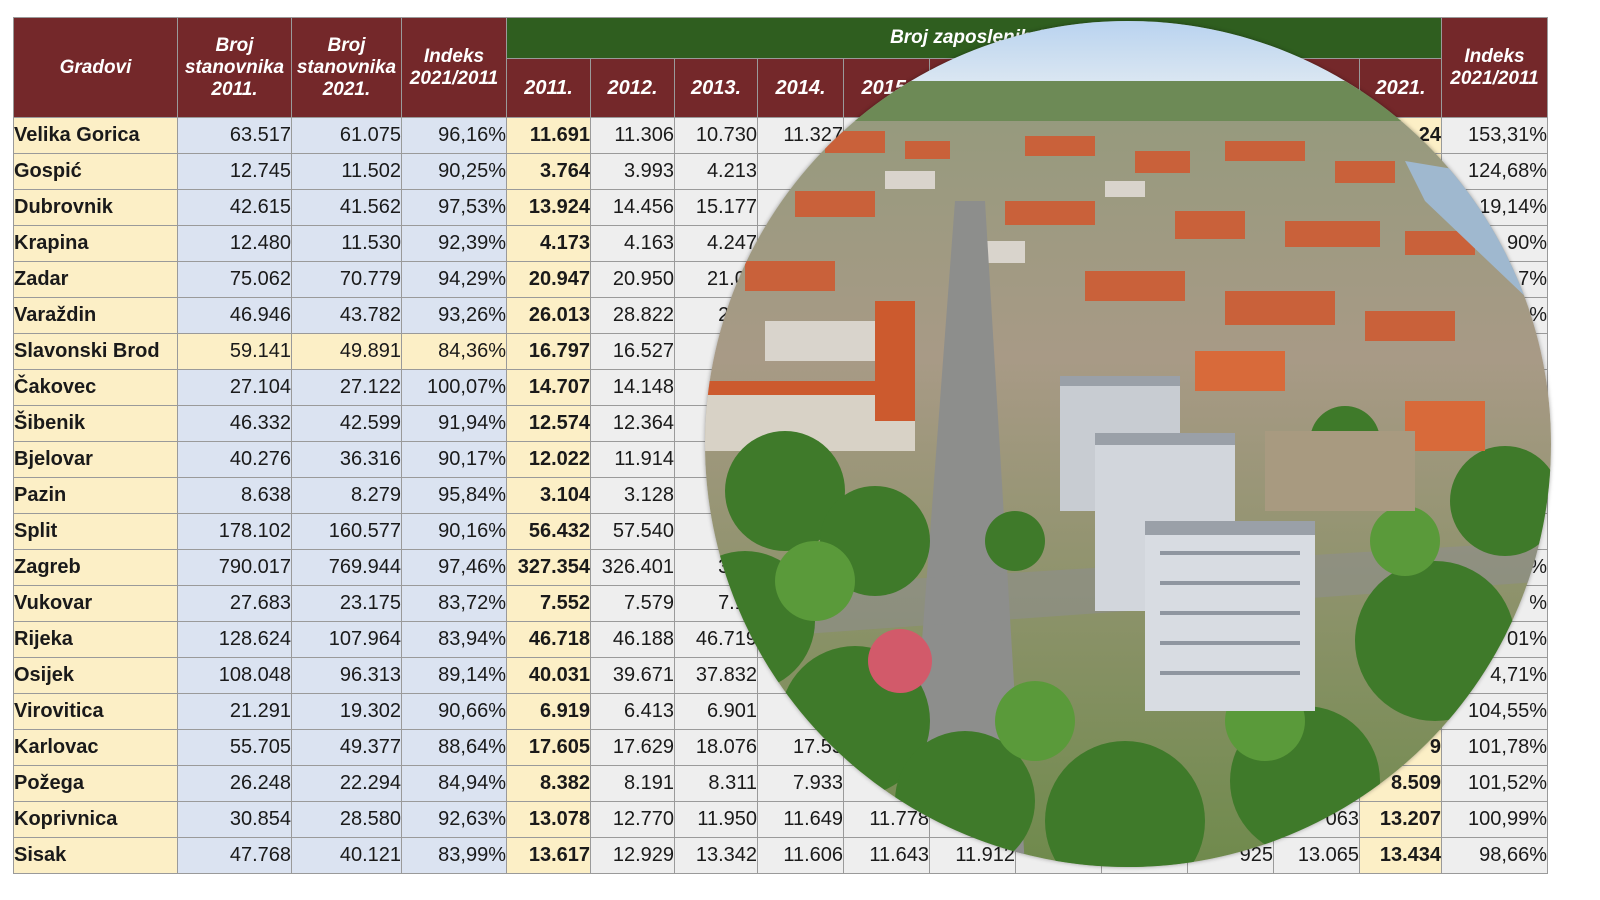  I want to click on city-name-cell: Karlovac, so click(95, 747).